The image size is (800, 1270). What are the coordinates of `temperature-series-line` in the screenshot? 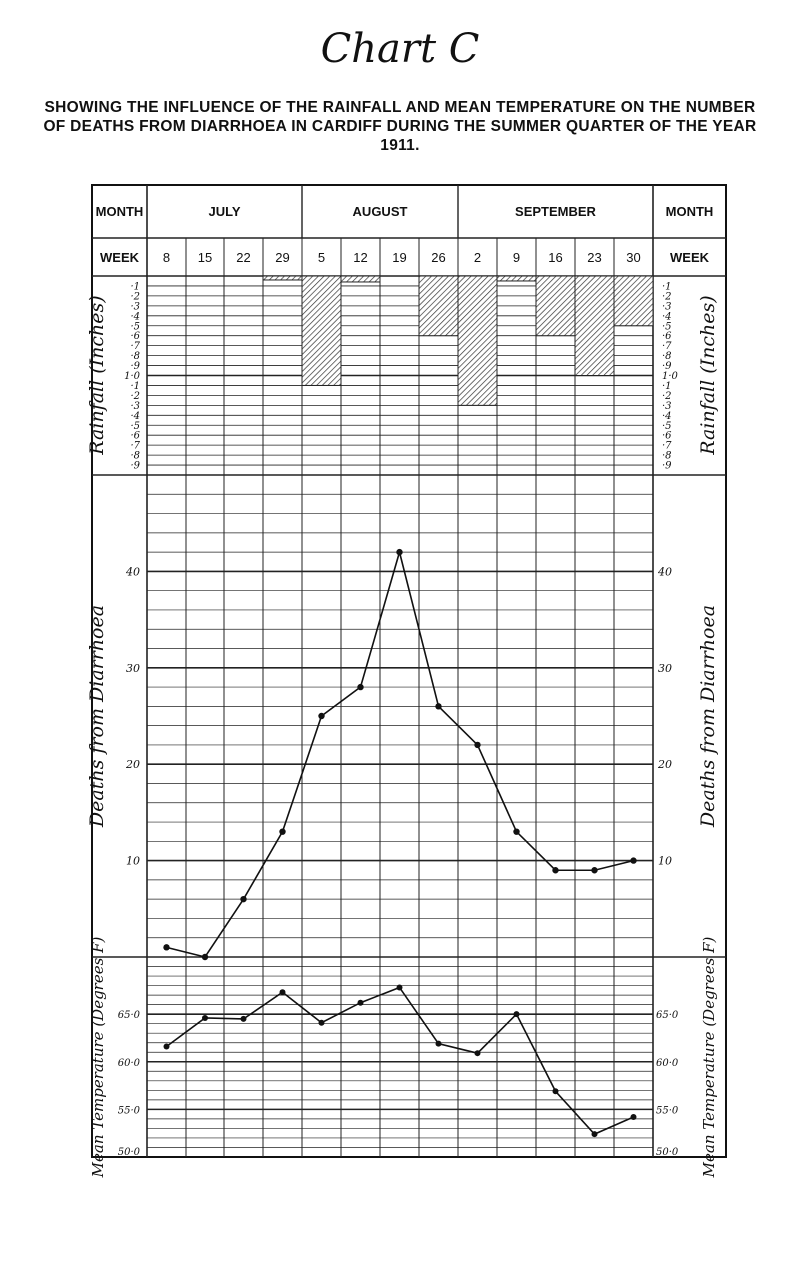 It's located at (400, 1061).